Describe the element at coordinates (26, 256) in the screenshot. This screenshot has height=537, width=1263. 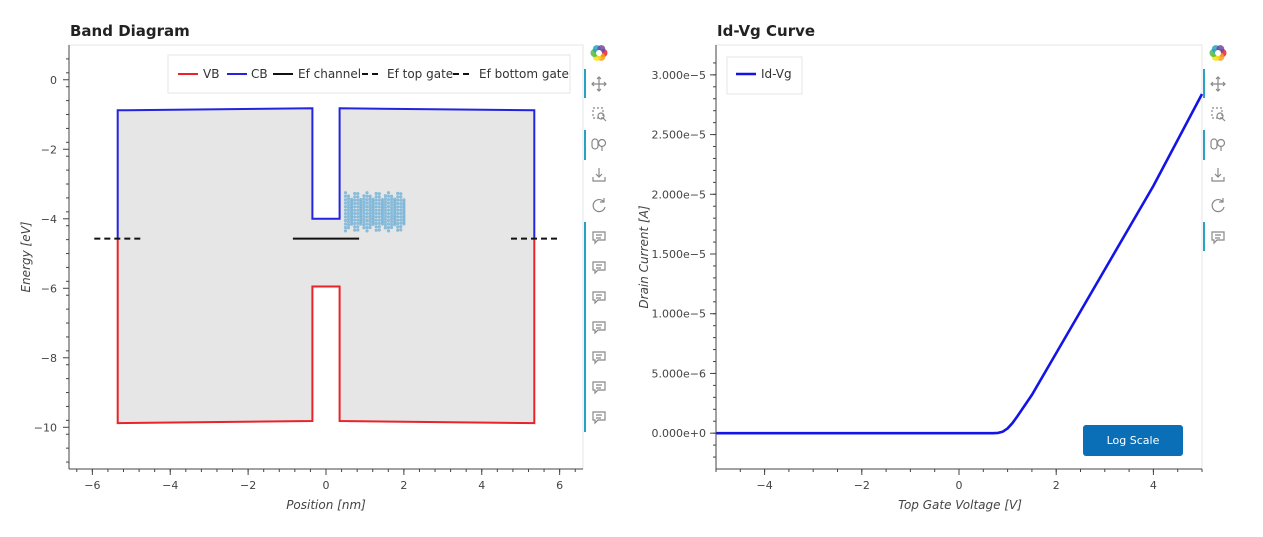
I see `band-y-label: Energy [eV]` at that location.